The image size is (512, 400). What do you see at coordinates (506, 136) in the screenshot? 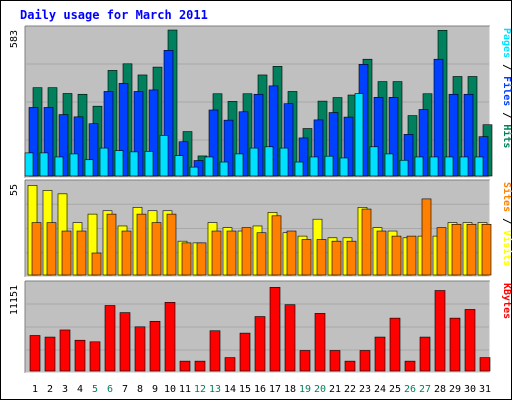
I see `legend-entry: Hits` at bounding box center [506, 136].